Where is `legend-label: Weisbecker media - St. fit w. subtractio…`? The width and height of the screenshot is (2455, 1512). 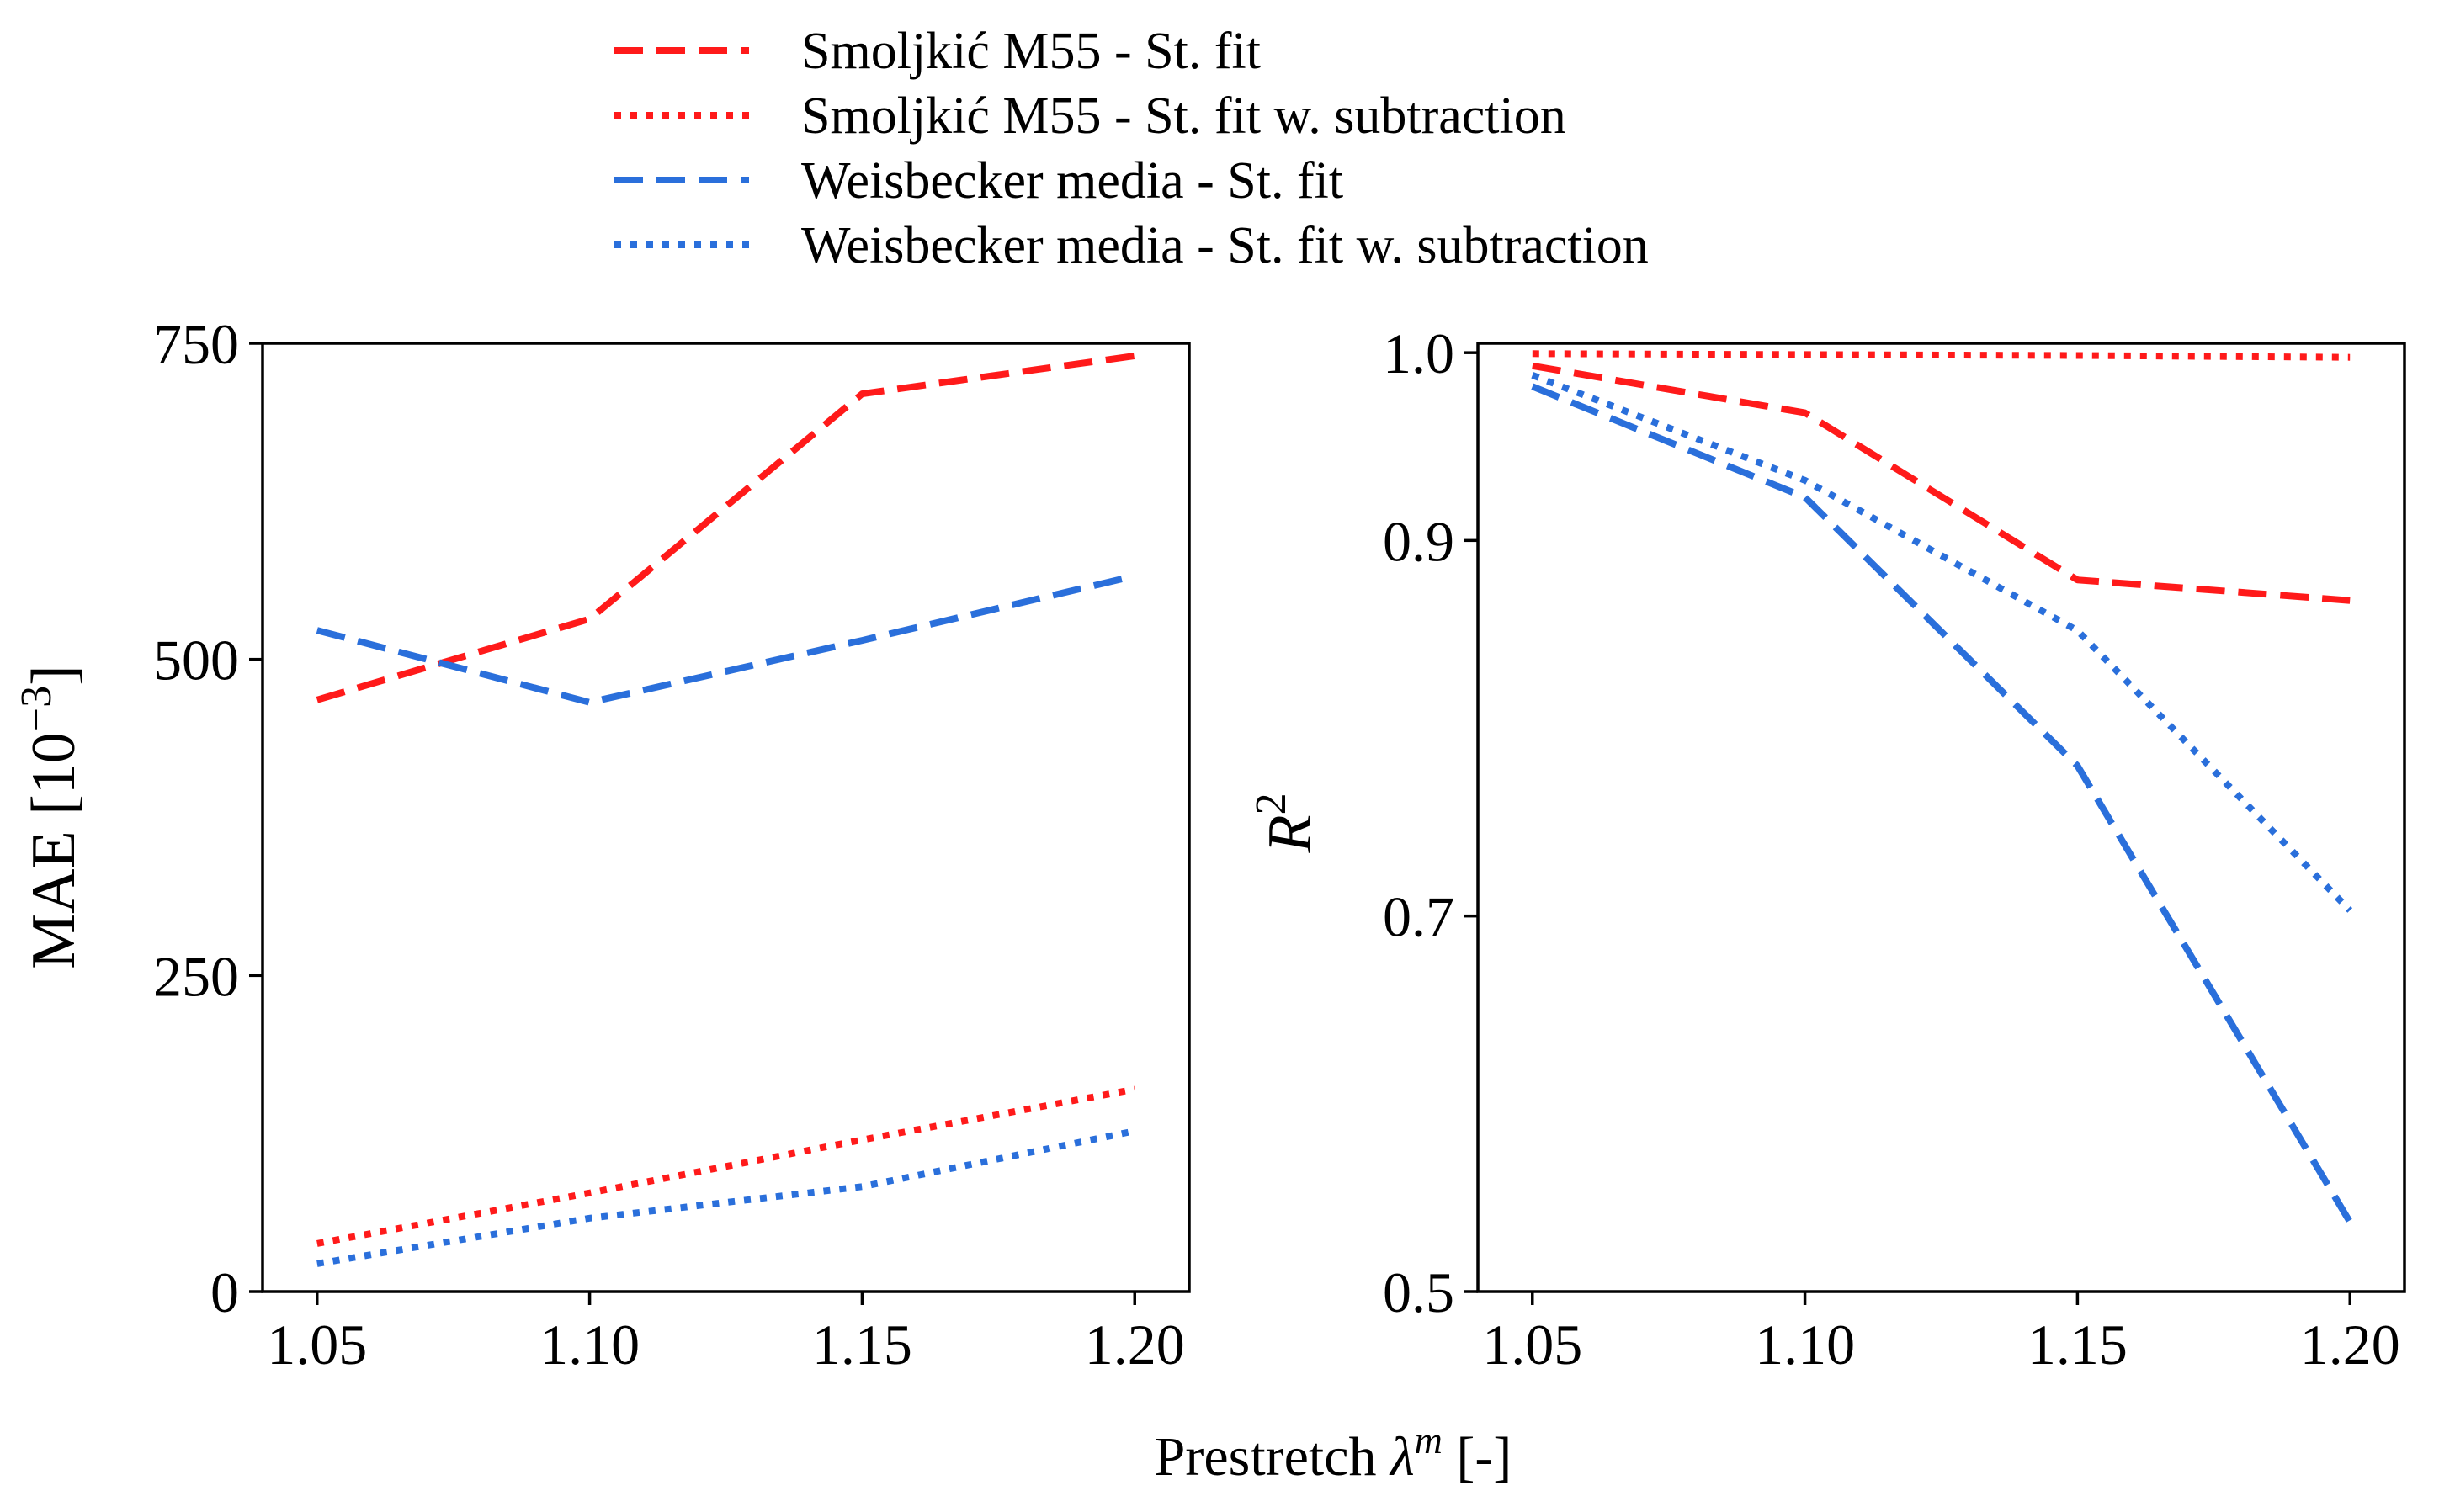
legend-label: Weisbecker media - St. fit w. subtractio… is located at coordinates (1225, 245).